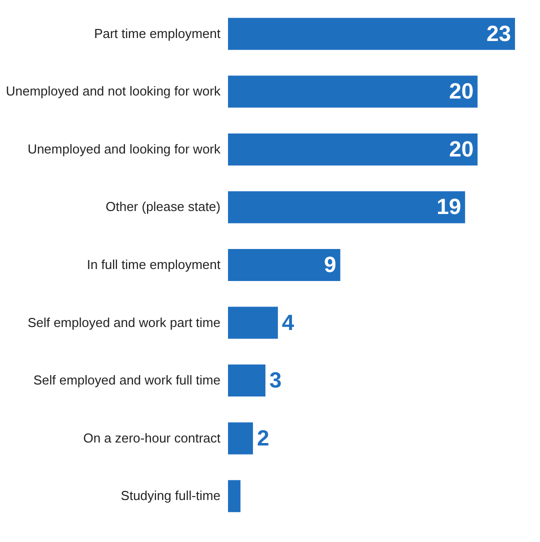 Image resolution: width=540 pixels, height=542 pixels. What do you see at coordinates (153, 264) in the screenshot?
I see `y-tick-label: In full time employment` at bounding box center [153, 264].